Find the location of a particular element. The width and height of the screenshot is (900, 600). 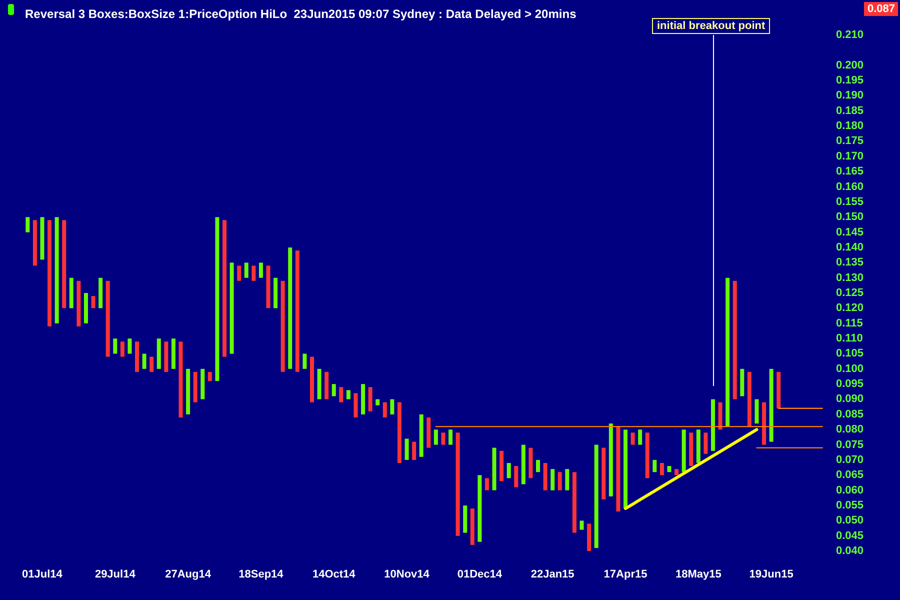

y-tick-label: 0.200 is located at coordinates (850, 65).